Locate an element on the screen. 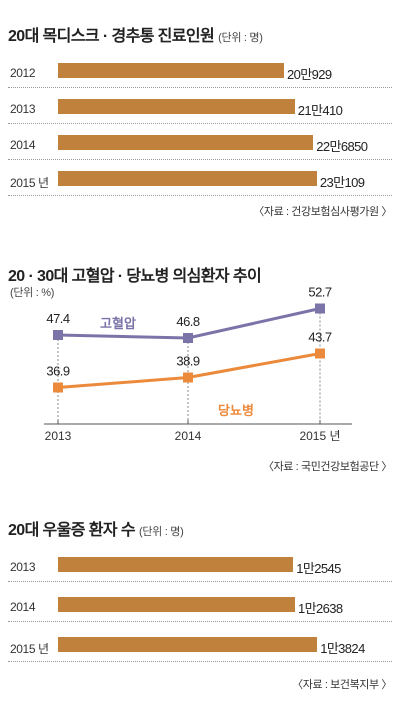 Image resolution: width=400 pixels, height=702 pixels. x-tick-label: 2013 is located at coordinates (58, 436).